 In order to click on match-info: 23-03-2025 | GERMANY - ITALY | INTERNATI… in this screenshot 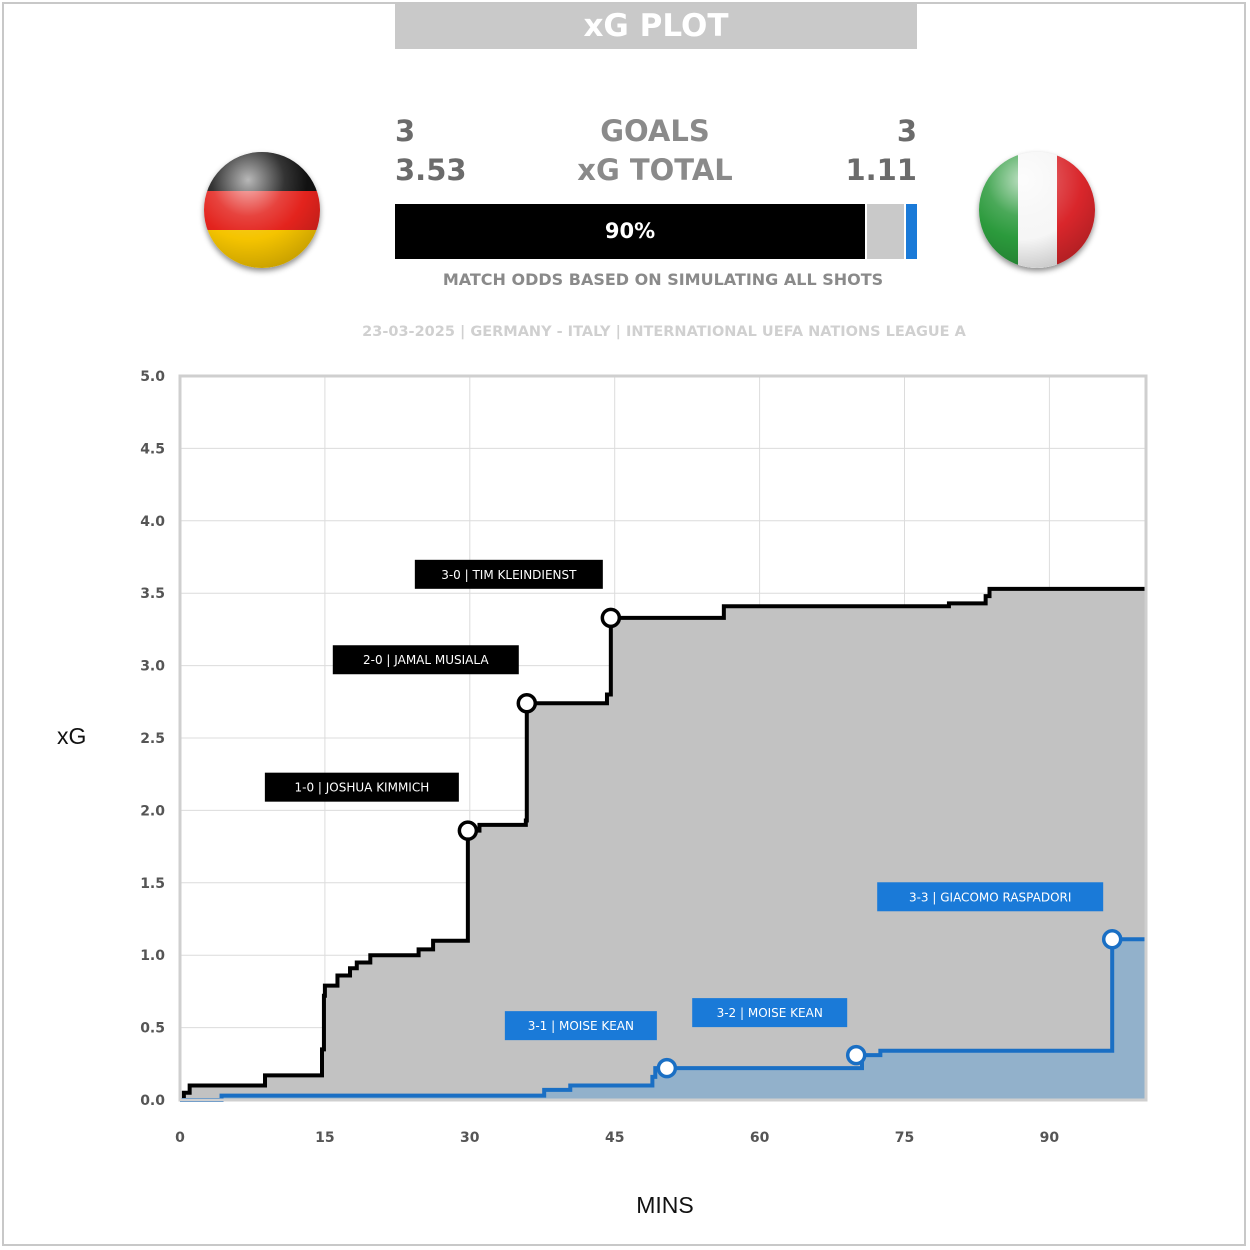, I will do `click(664, 332)`.